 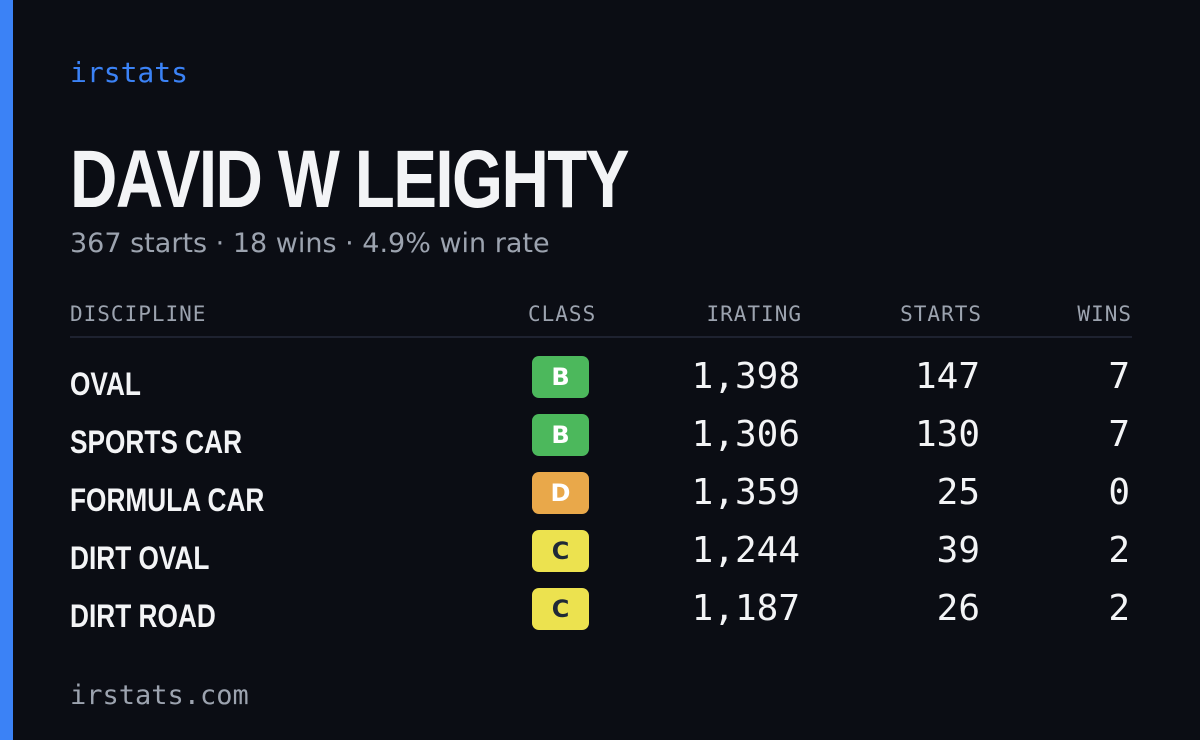 What do you see at coordinates (601, 497) in the screenshot?
I see `table-row: FORMULA CAR D 1,359 25 0` at bounding box center [601, 497].